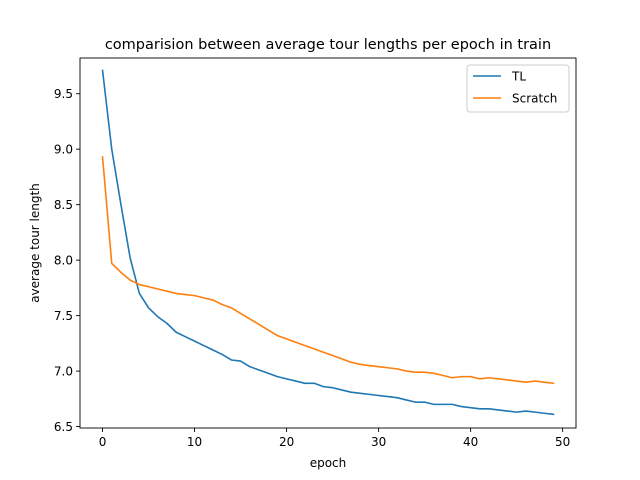 The height and width of the screenshot is (480, 640). I want to click on x-tick-label: 0, so click(103, 442).